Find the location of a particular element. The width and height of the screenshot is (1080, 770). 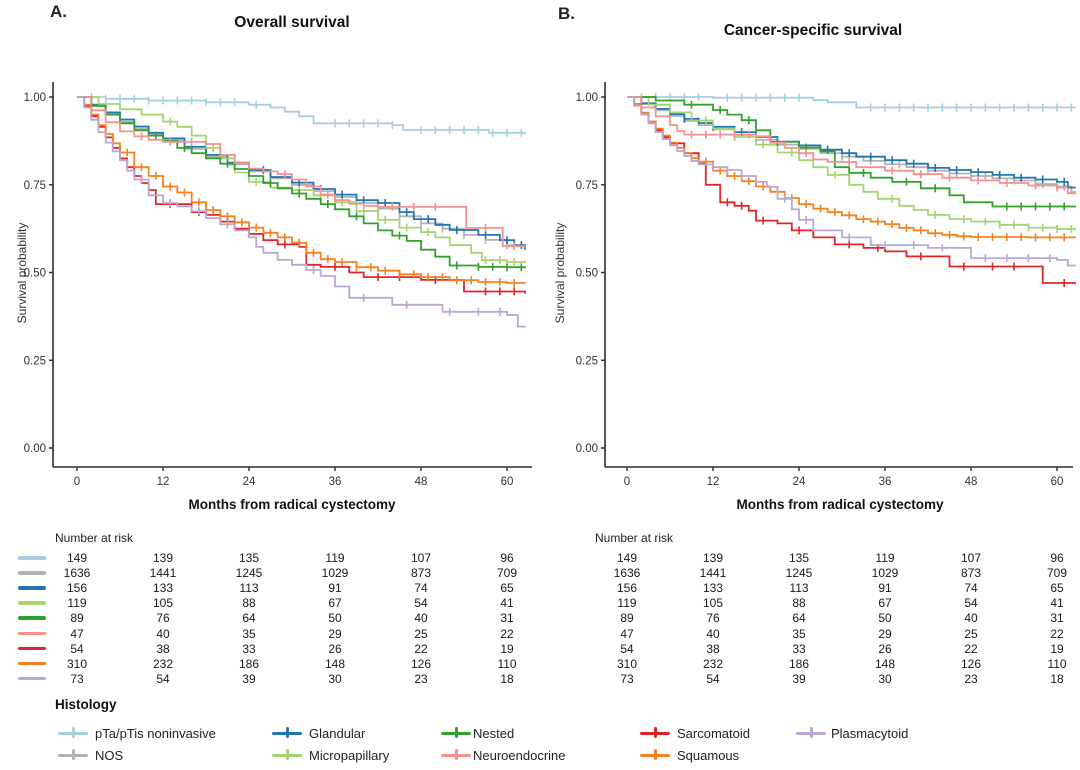

glandular-legend-marker-icon is located at coordinates (289, 733).